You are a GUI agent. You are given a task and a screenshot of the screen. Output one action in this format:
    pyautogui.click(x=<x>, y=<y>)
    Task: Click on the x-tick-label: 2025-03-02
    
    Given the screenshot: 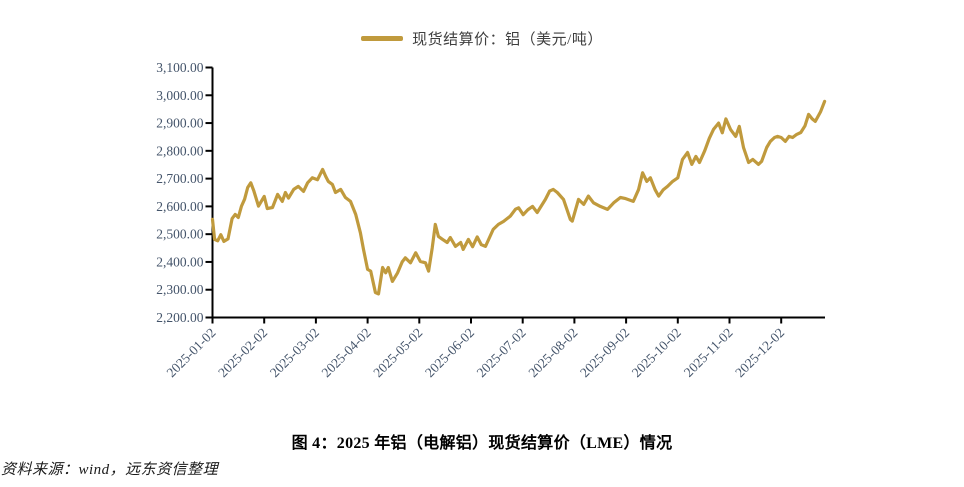 What is the action you would take?
    pyautogui.click(x=294, y=352)
    